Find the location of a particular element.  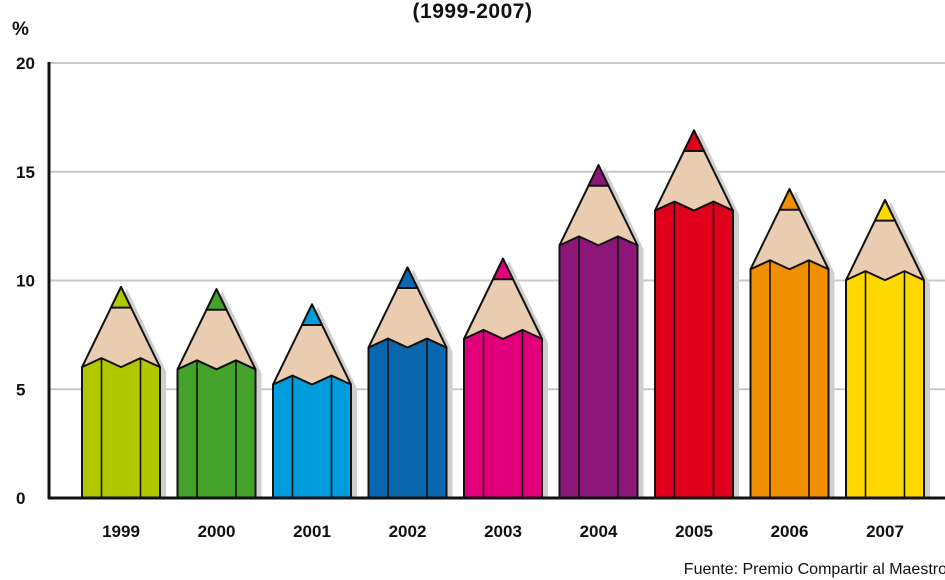

chart-title: (1999-2007) is located at coordinates (472, 11).